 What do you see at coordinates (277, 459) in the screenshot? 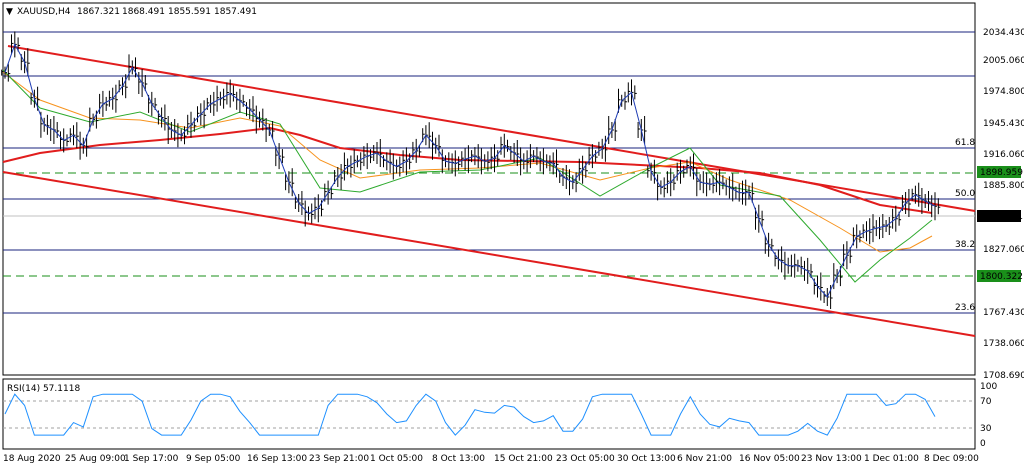
I see `time-tick-4: 16 Sep 13:00` at bounding box center [277, 459].